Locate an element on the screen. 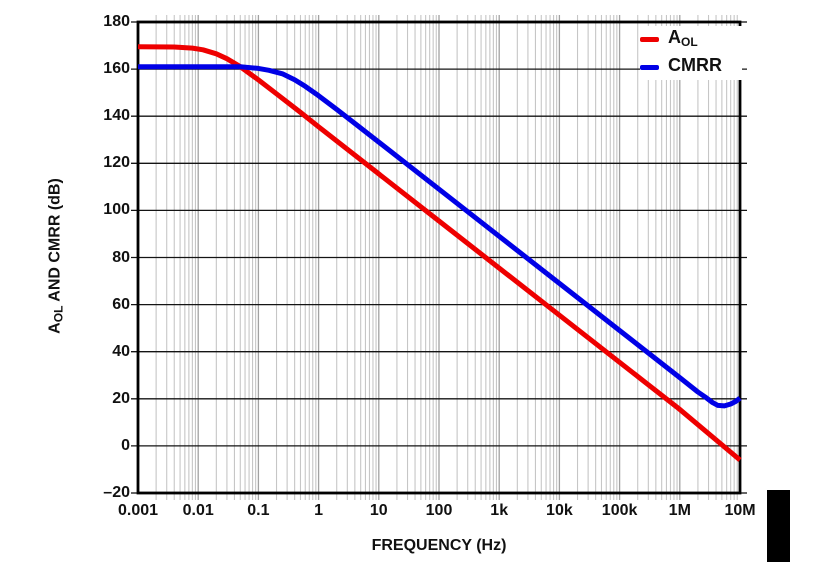 This screenshot has width=829, height=573. x-tick-label: 100k is located at coordinates (619, 510).